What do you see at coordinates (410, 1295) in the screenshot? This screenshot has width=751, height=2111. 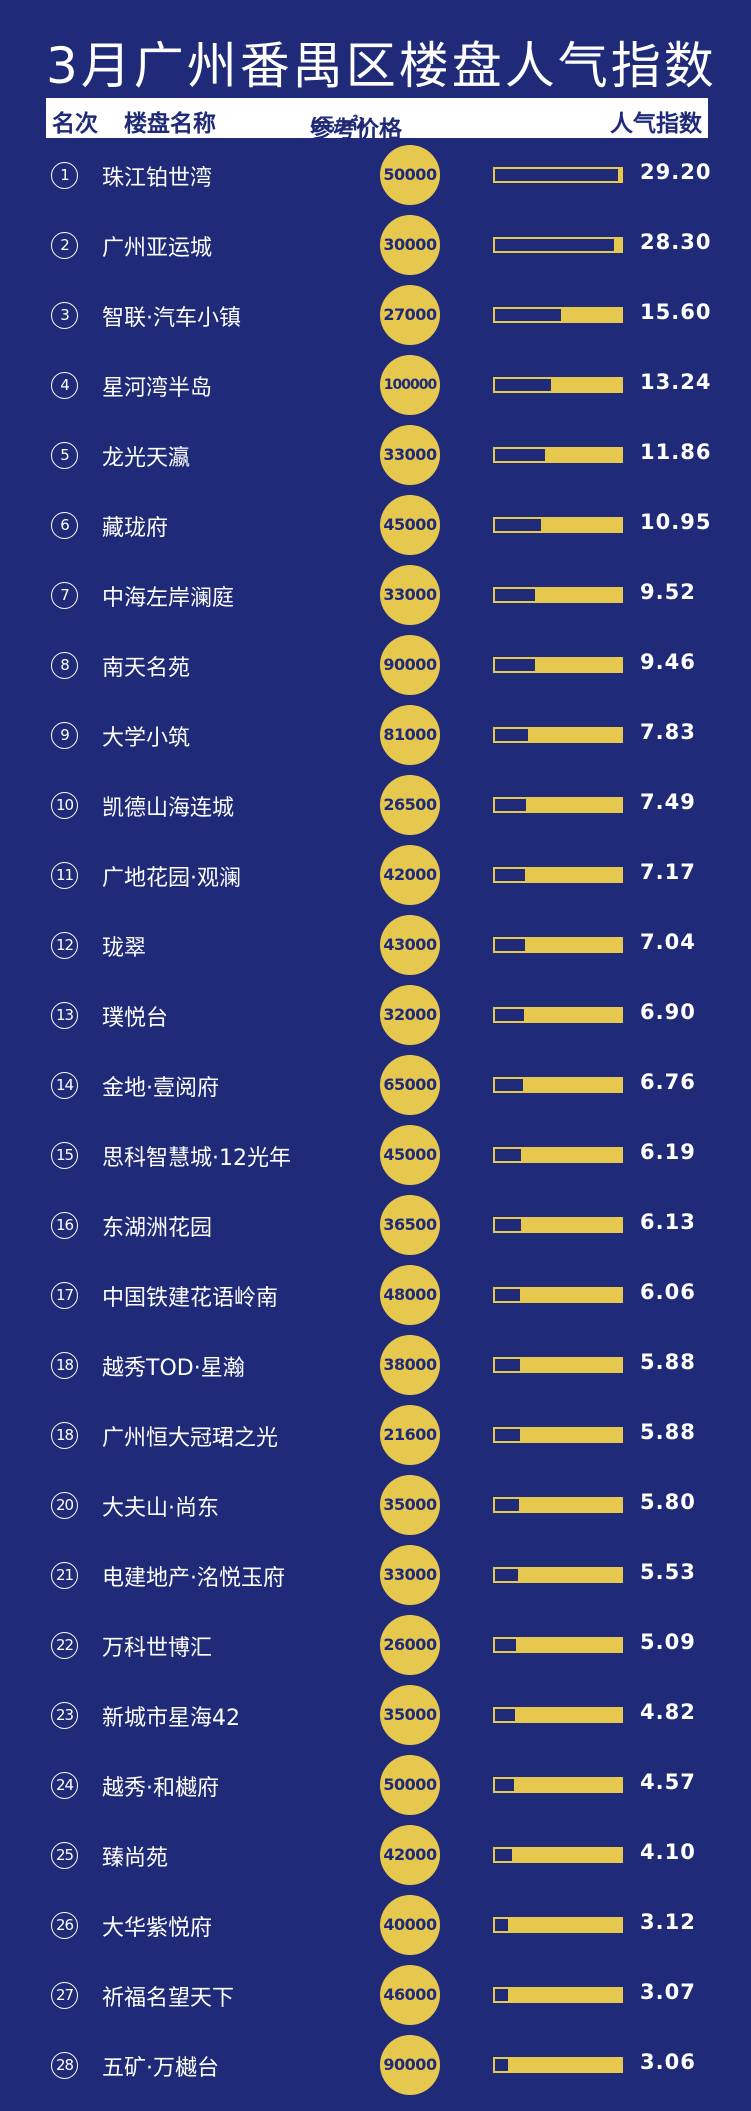 I see `price-badge: 48000` at bounding box center [410, 1295].